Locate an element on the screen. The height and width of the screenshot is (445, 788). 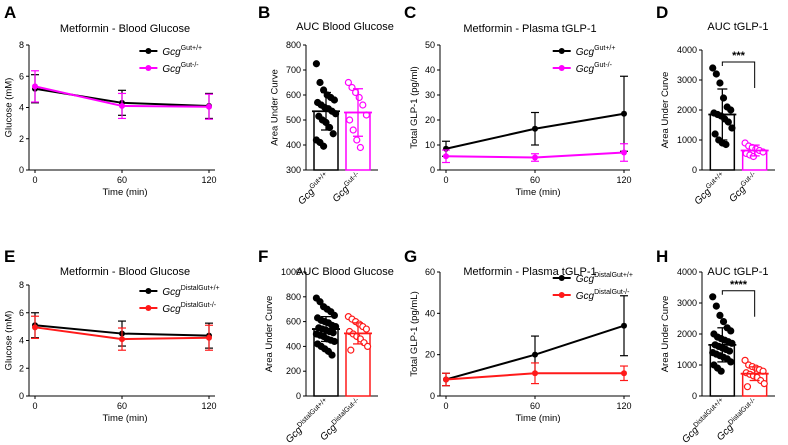
y-axis-label: Glucose (mM) is located at coordinates (9, 341).